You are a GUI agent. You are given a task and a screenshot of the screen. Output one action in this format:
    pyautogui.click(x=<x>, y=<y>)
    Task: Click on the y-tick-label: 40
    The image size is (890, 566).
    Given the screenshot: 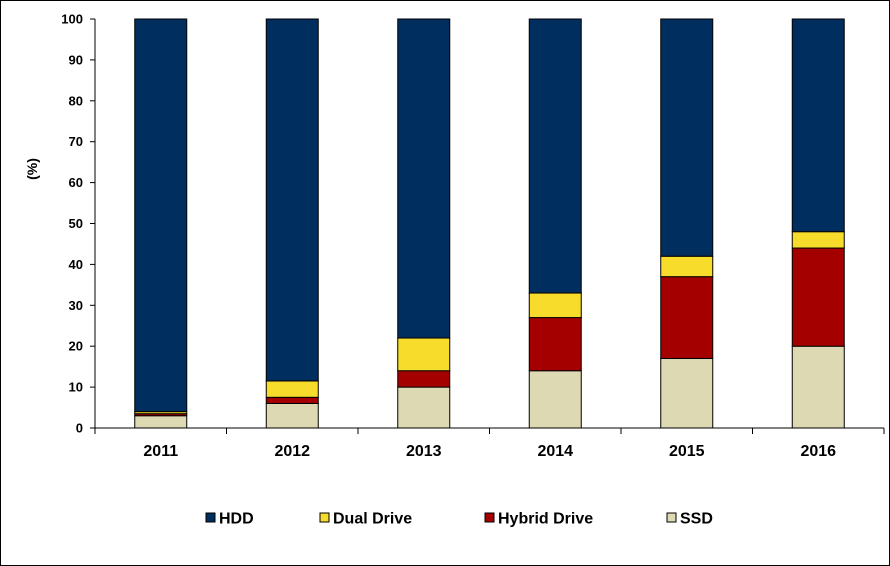 What is the action you would take?
    pyautogui.click(x=76, y=264)
    